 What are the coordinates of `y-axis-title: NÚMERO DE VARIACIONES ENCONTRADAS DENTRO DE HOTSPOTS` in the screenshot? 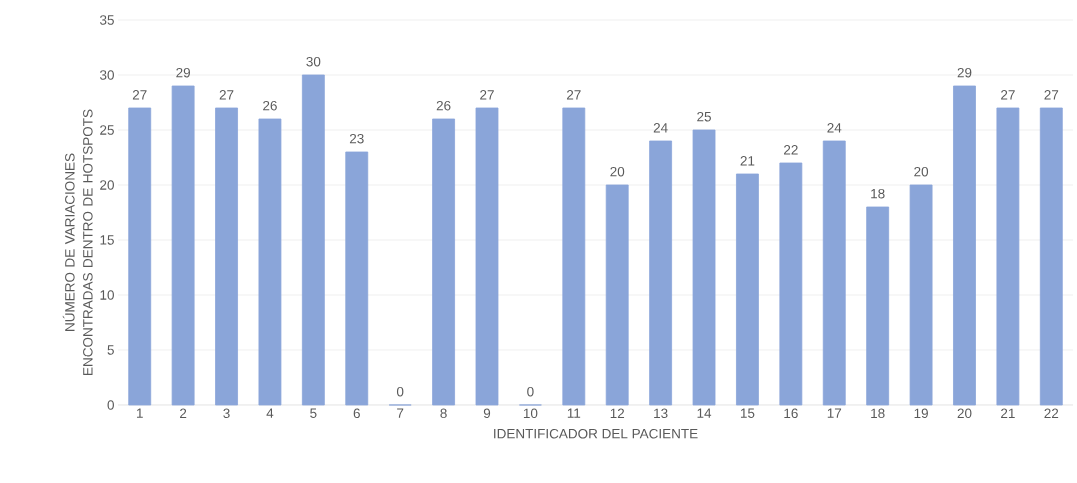 It's located at (77, 242).